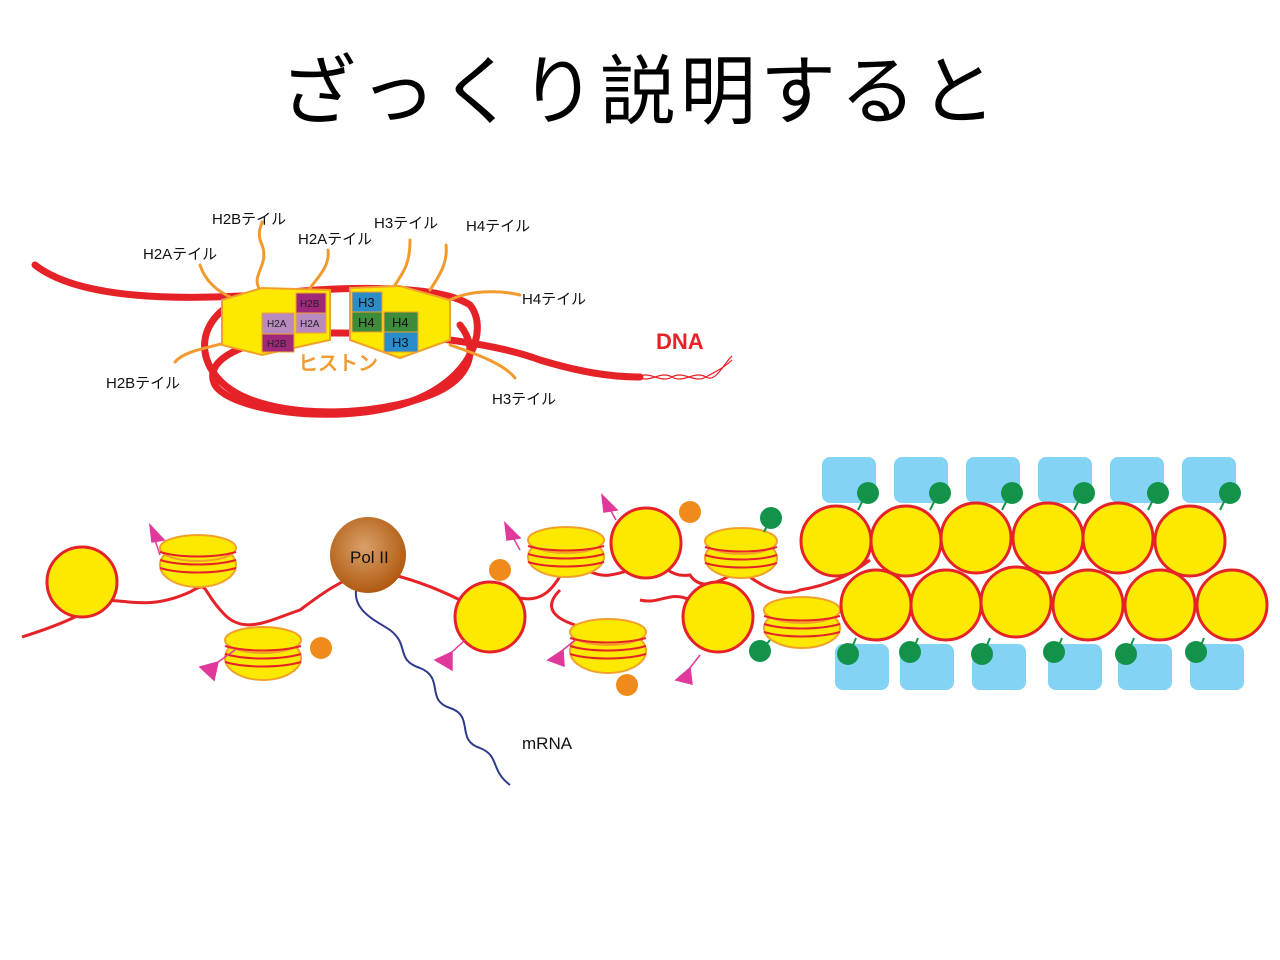 The image size is (1280, 960). I want to click on h3-cell, so click(401, 342).